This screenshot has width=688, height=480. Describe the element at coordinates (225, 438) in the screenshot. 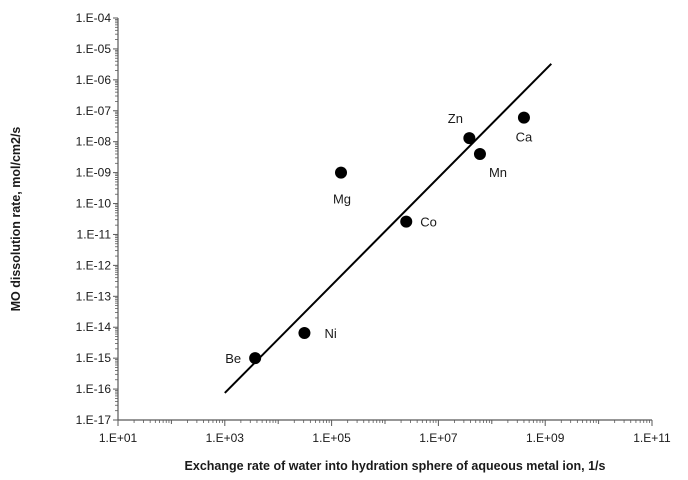

I see `x-tick-label: 1.E+03` at that location.